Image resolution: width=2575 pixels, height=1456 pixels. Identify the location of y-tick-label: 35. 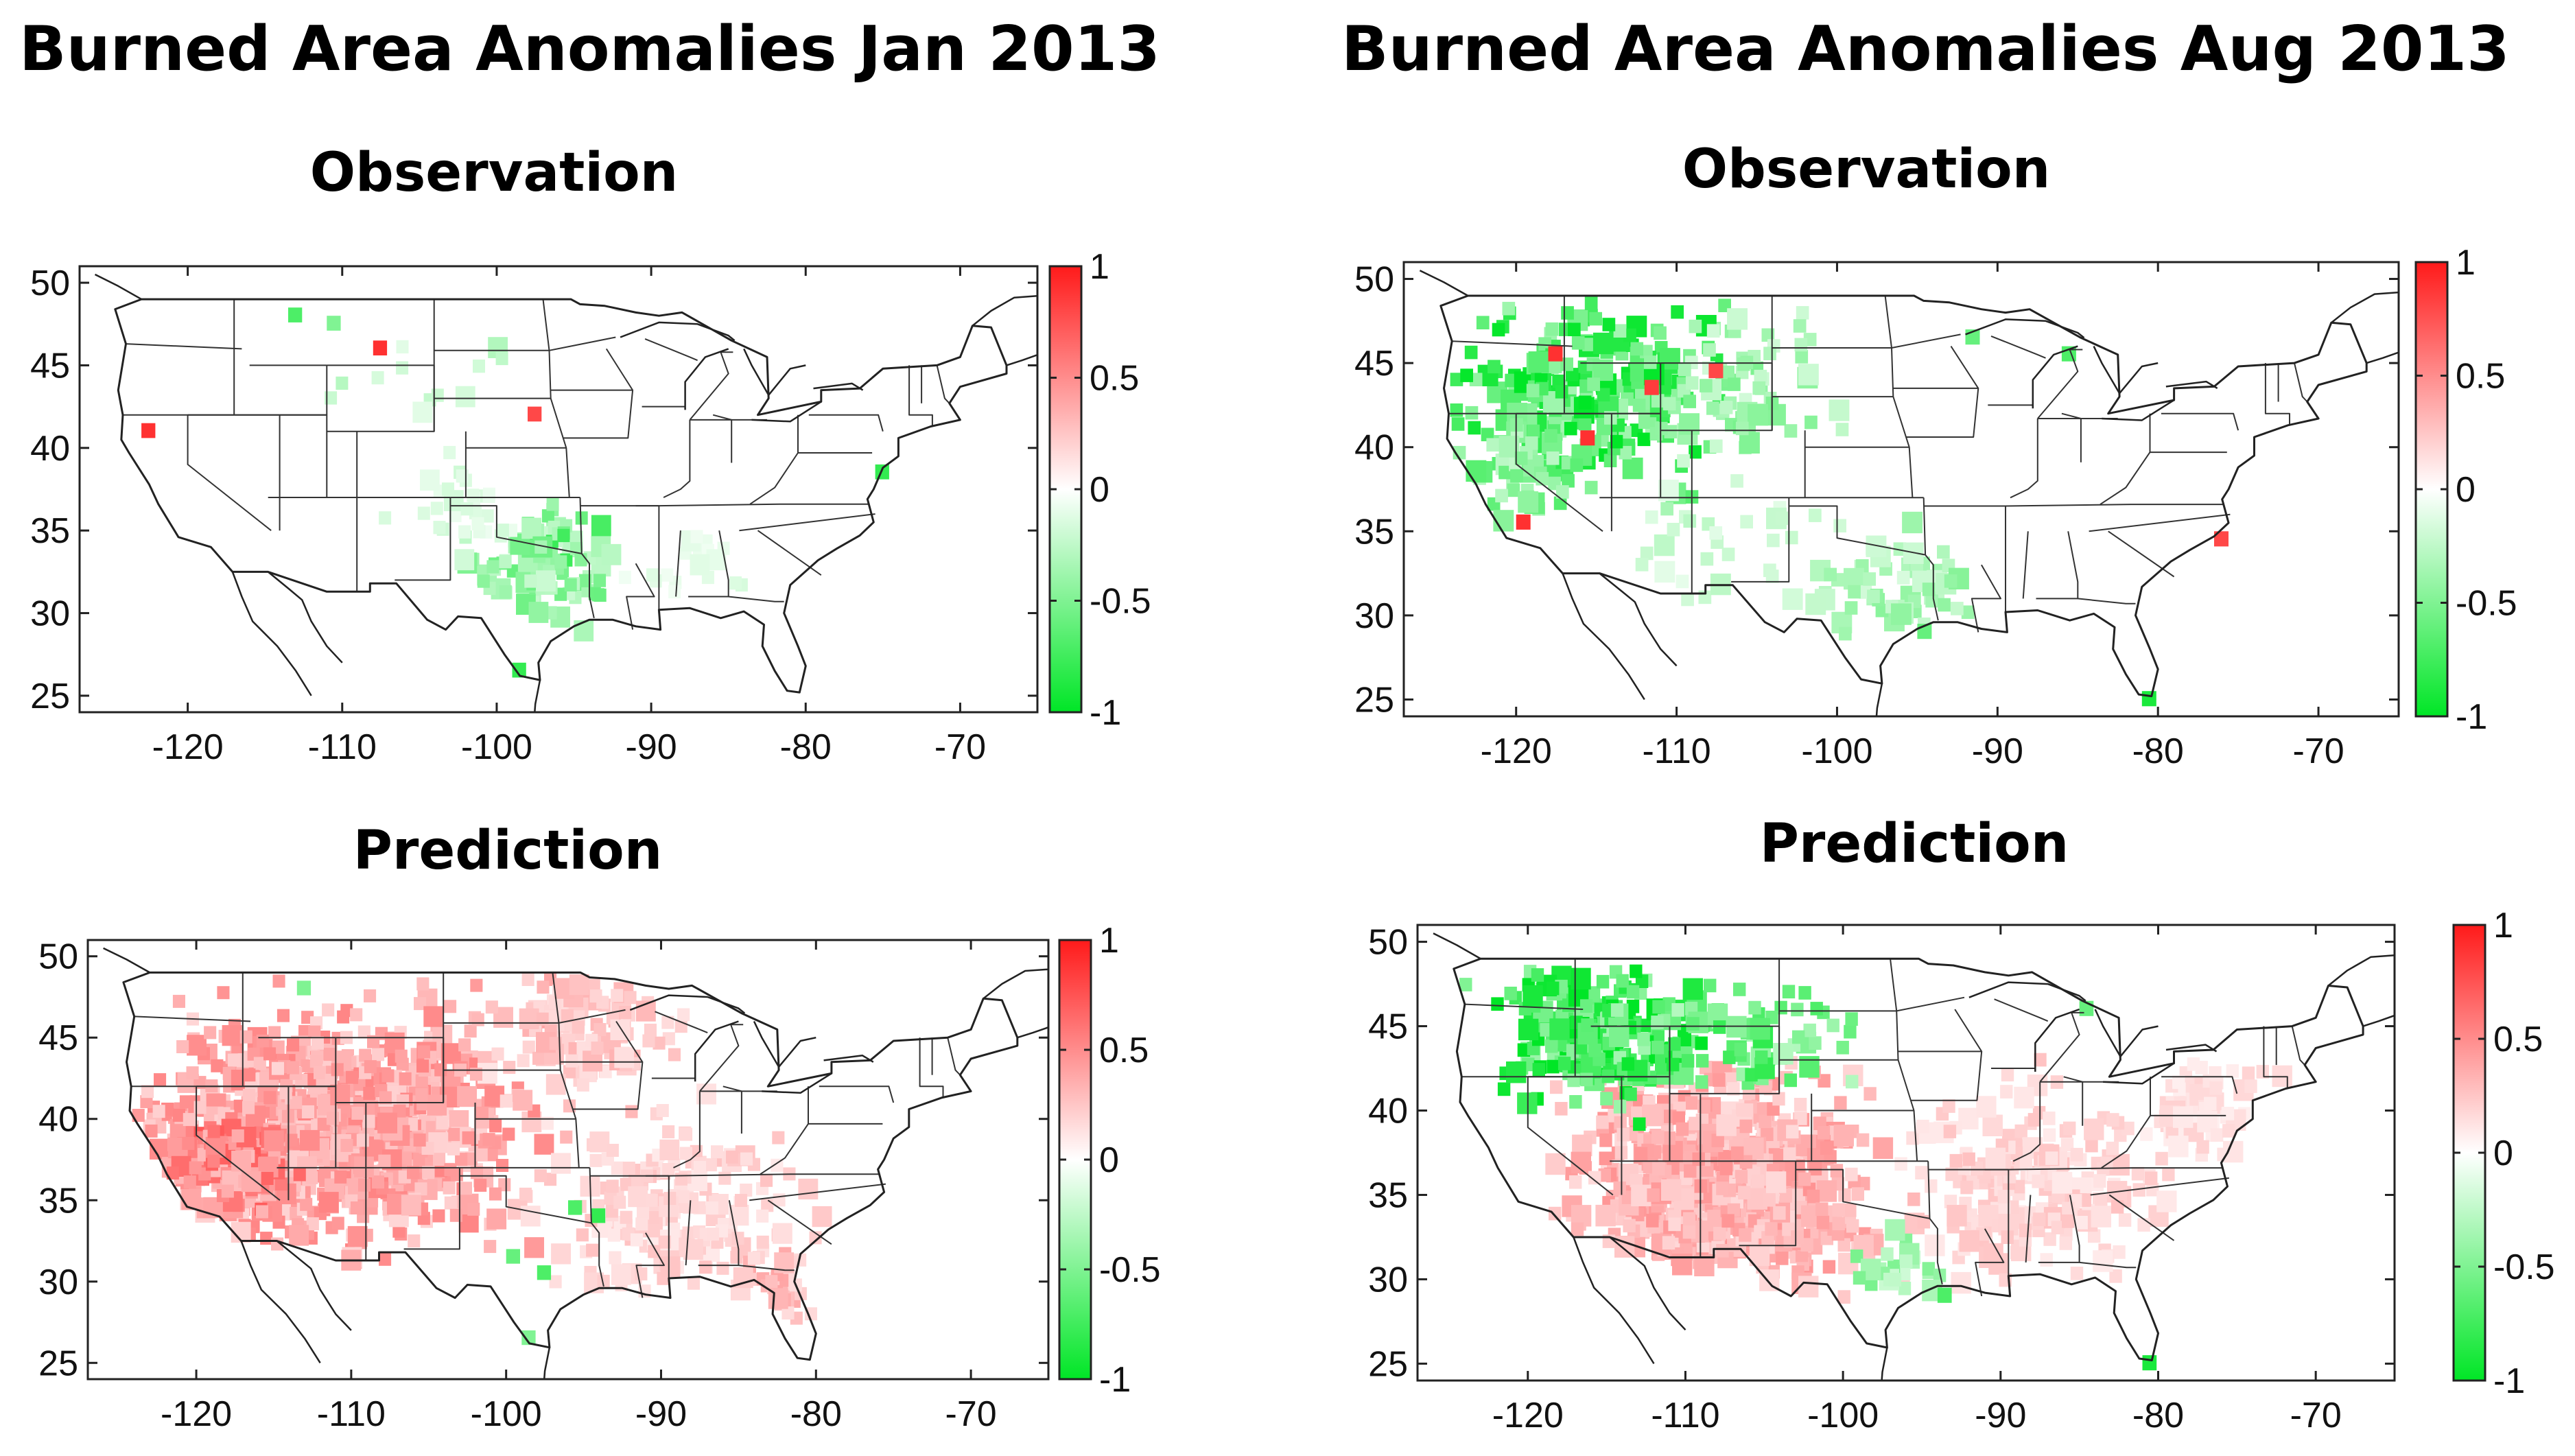
(50, 531).